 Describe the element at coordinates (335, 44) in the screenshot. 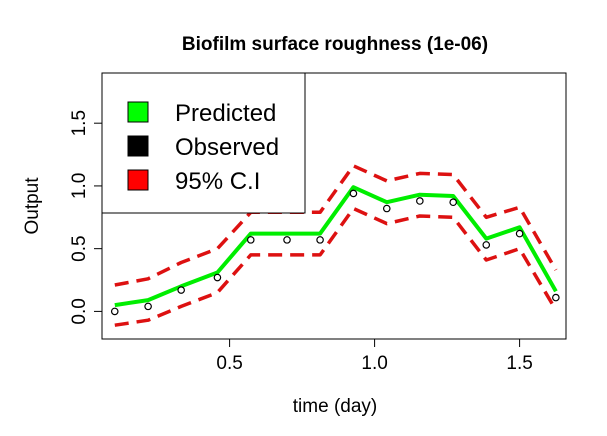

I see `chart-title: Biofilm surface roughness (1e-06)` at that location.